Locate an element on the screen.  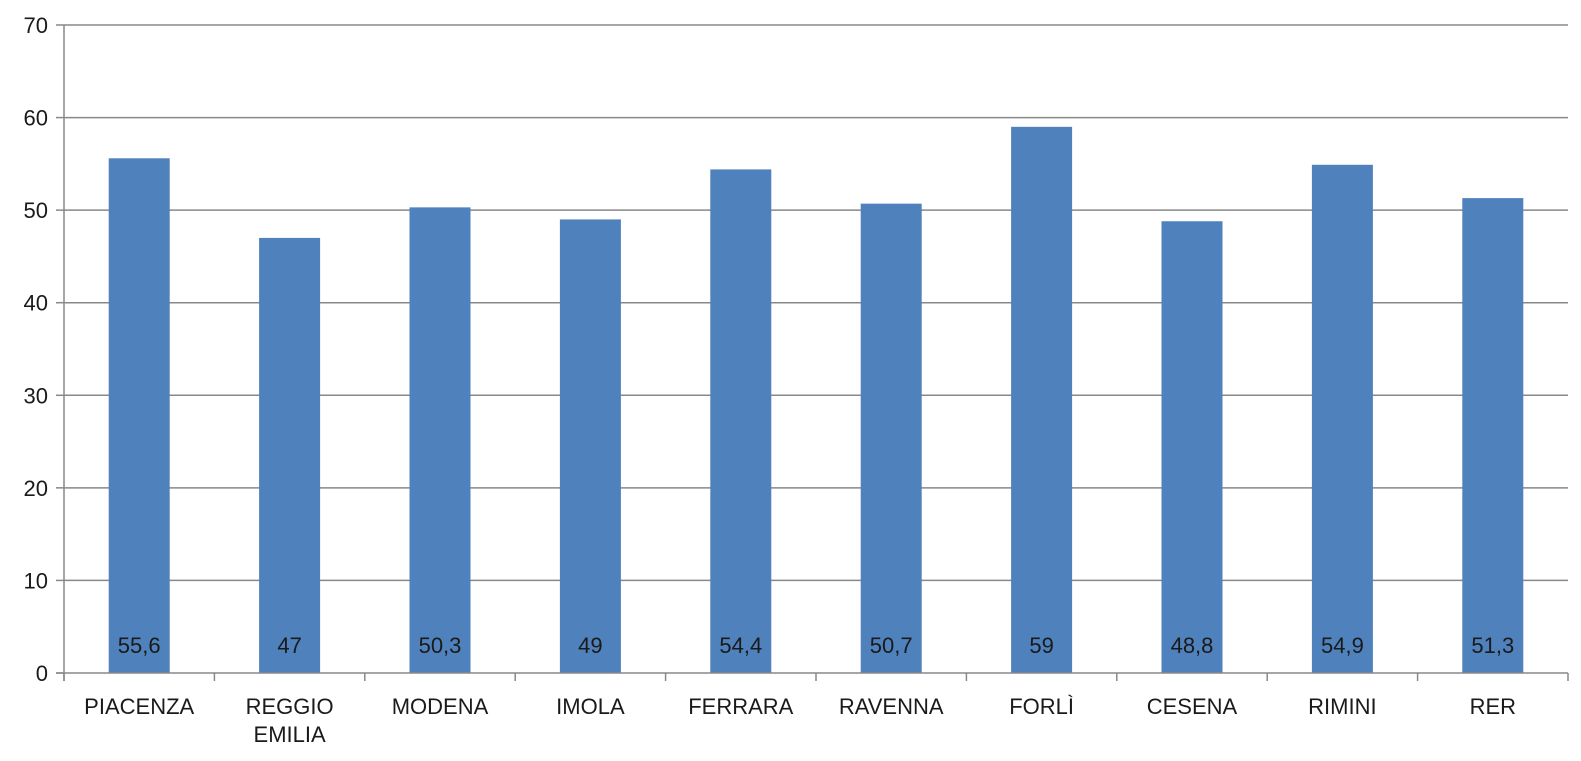
data-label: 59 is located at coordinates (1041, 645).